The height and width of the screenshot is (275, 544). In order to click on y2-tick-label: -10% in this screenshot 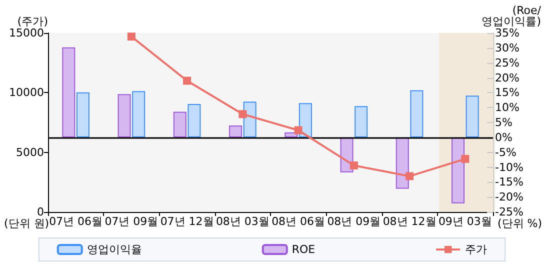, I will do `click(509, 167)`.